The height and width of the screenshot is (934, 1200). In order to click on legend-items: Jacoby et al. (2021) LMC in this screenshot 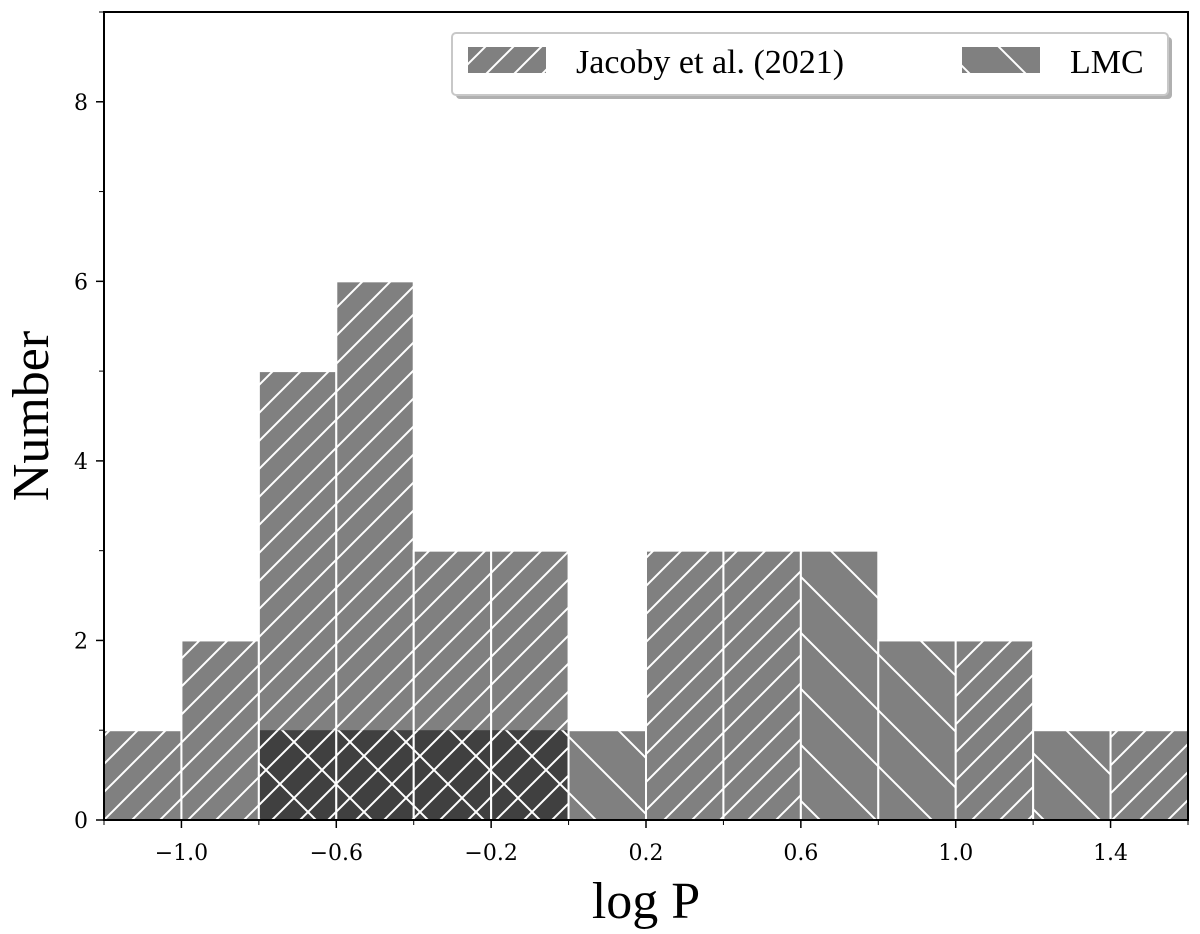, I will do `click(806, 62)`.